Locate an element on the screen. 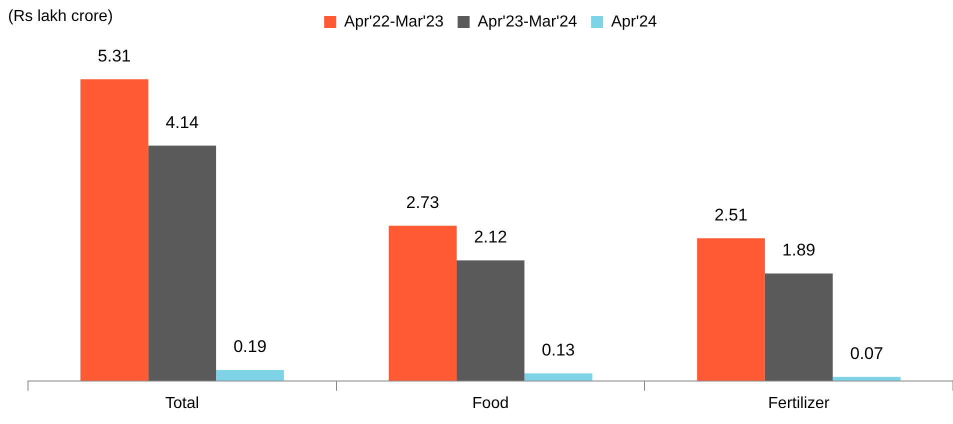 The width and height of the screenshot is (953, 424). x-tick-label: Total is located at coordinates (182, 403).